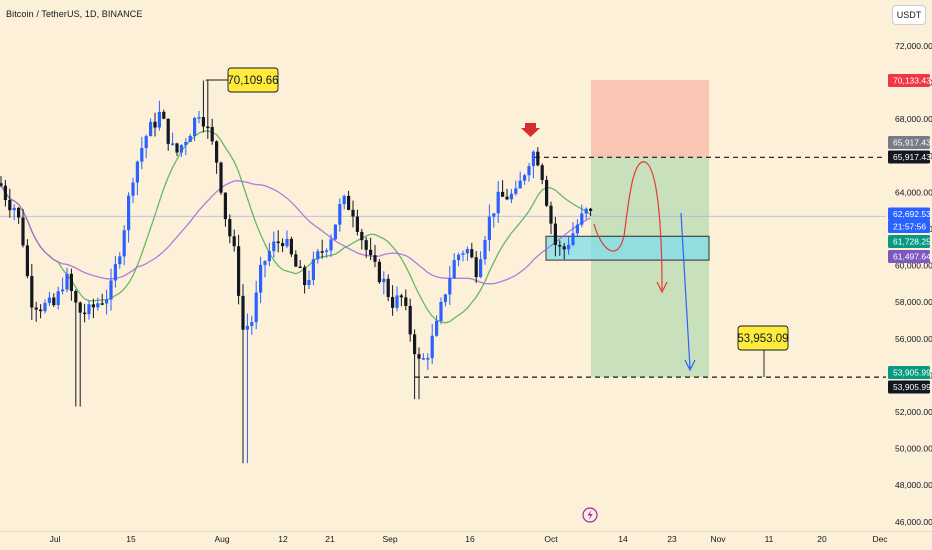  Describe the element at coordinates (913, 46) in the screenshot. I see `y-tick-label: 72,000.00` at that location.